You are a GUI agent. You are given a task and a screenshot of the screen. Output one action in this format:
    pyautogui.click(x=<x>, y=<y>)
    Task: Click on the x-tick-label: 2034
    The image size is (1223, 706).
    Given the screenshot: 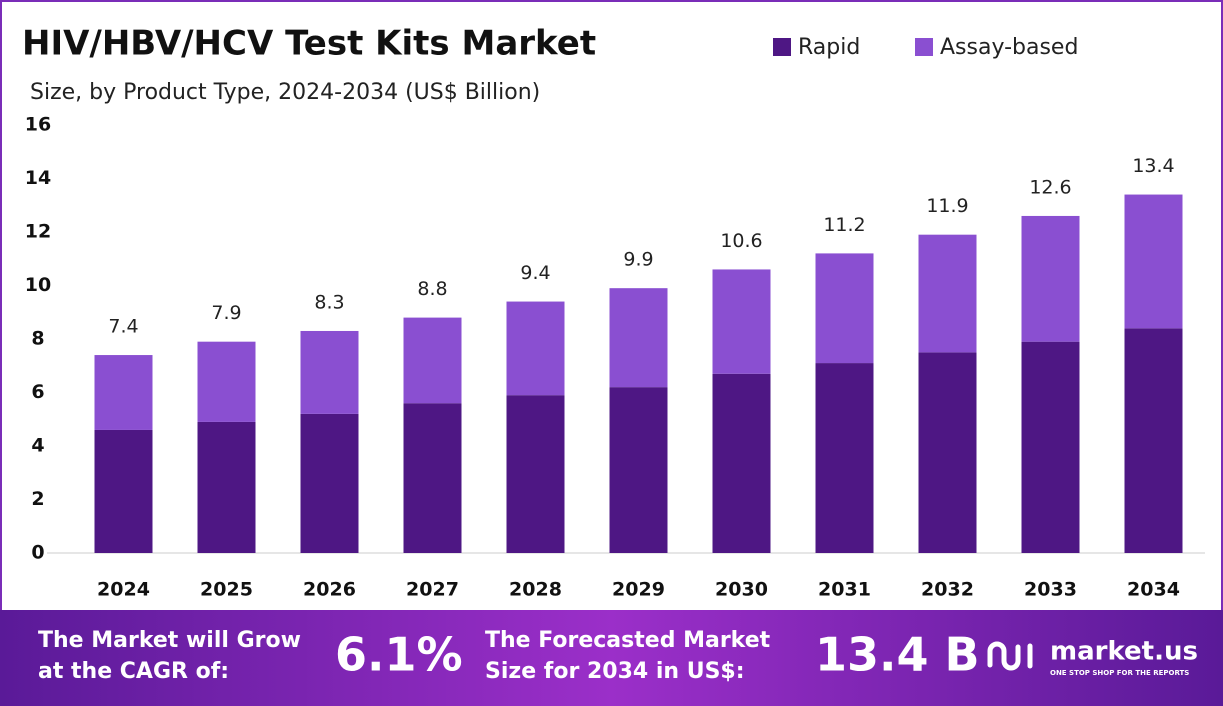 What is the action you would take?
    pyautogui.click(x=1153, y=590)
    